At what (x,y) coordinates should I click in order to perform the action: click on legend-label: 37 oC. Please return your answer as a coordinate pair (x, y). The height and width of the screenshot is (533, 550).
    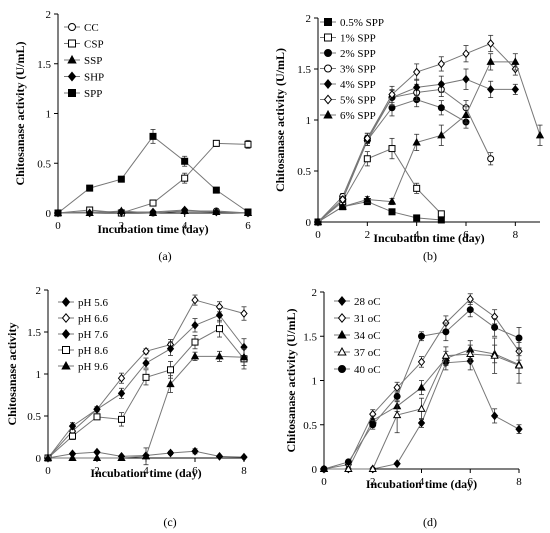
    Looking at the image, I should click on (367, 353).